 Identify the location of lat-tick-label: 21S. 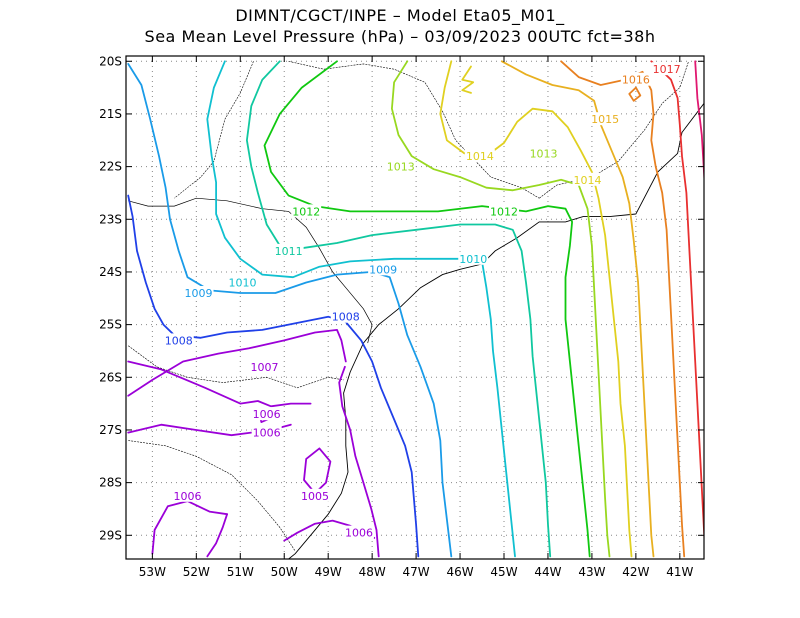
(110, 114).